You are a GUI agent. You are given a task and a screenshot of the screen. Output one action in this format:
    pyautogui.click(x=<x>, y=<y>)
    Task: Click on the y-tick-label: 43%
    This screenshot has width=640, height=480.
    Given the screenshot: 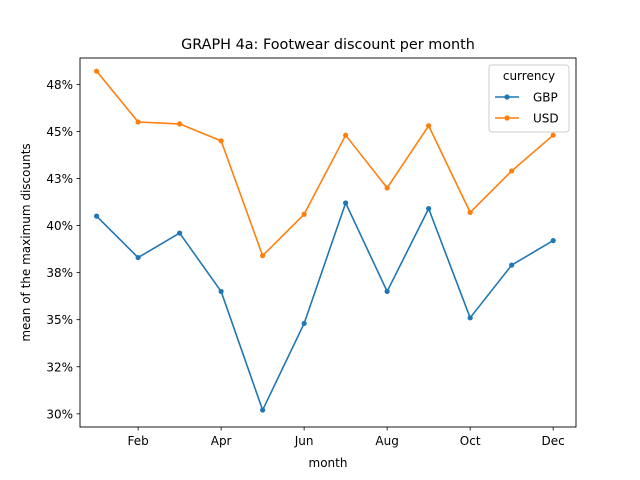 What is the action you would take?
    pyautogui.click(x=59, y=179)
    